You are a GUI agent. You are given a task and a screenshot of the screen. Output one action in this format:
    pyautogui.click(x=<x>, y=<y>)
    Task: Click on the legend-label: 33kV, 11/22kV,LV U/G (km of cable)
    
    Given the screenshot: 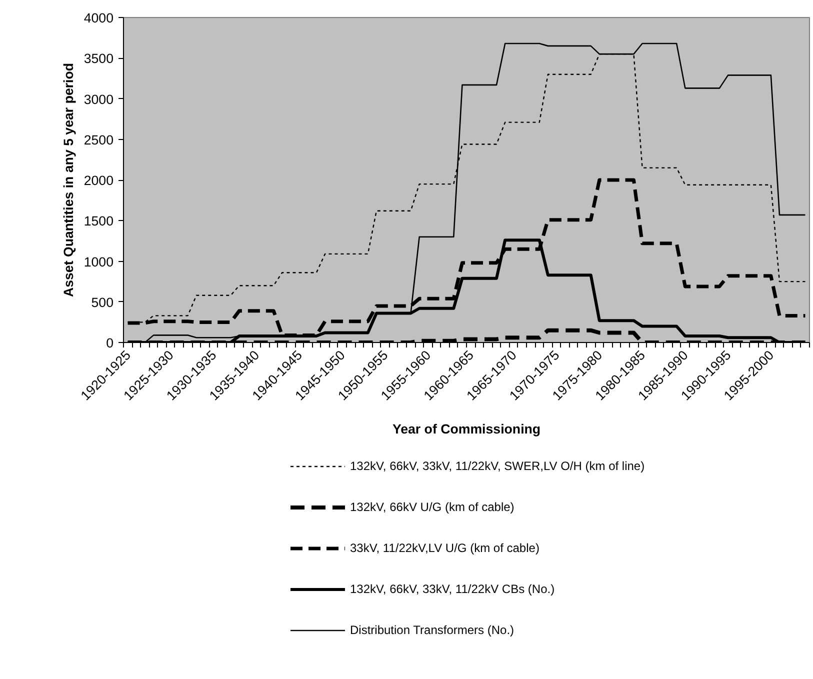 What is the action you would take?
    pyautogui.click(x=445, y=548)
    